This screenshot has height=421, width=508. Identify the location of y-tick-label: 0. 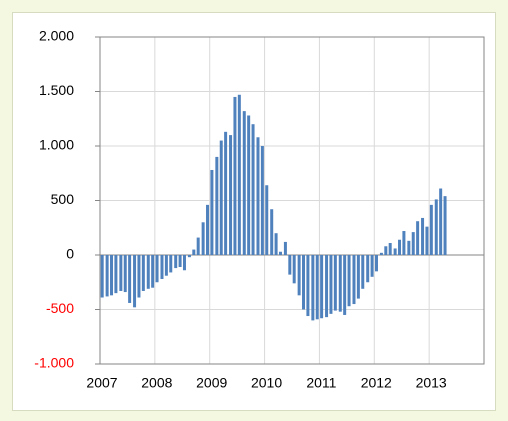
(70, 254).